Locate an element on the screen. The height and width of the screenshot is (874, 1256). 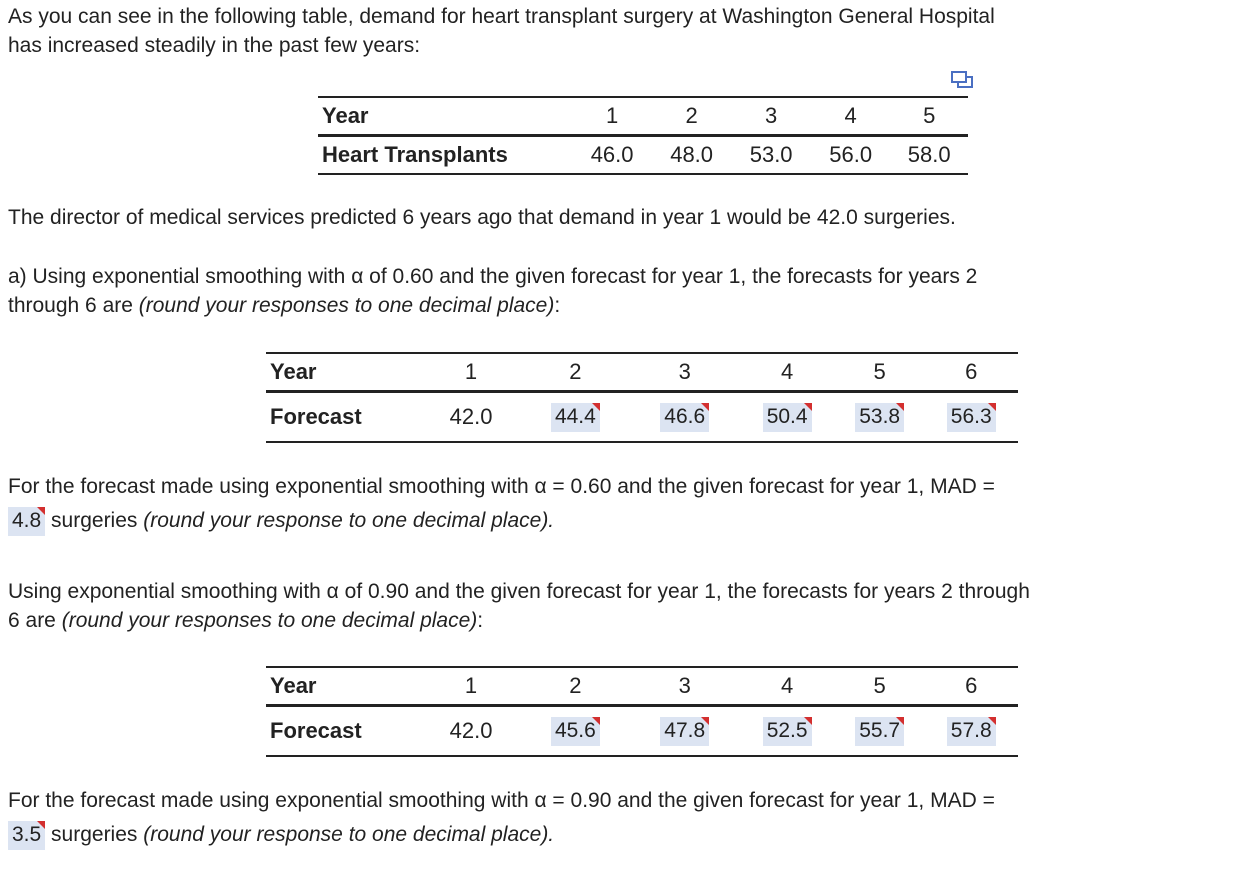
mad2-answer-field: 3.5 is located at coordinates (27, 835).